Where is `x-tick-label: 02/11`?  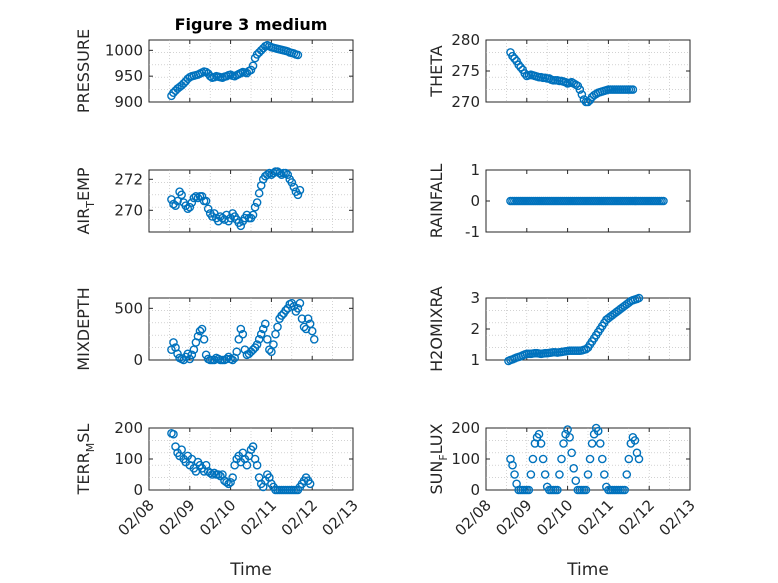
x-tick-label: 02/11 is located at coordinates (595, 517).